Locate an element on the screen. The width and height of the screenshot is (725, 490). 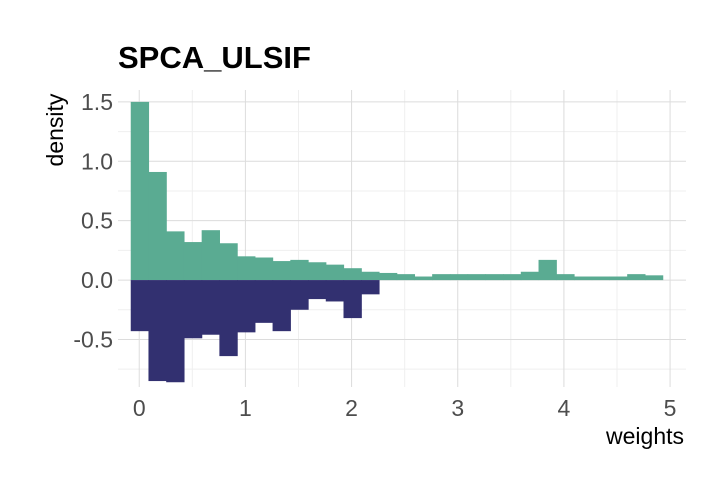
y-axis-label: density is located at coordinates (55, 129).